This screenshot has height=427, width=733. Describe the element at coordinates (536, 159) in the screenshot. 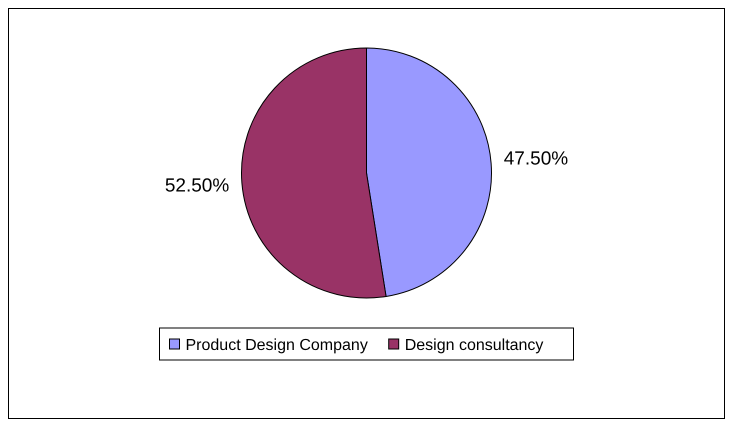

I see `data-label: 47.50%` at that location.